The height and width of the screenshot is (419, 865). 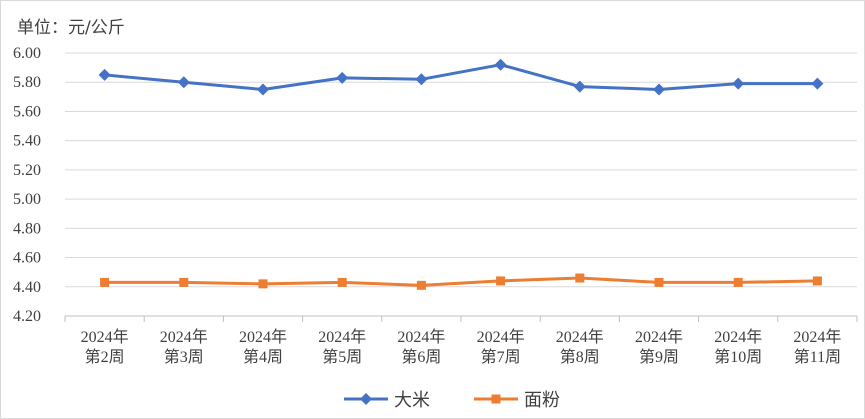 I want to click on x-tick-label: 2024年第2周, so click(x=105, y=347).